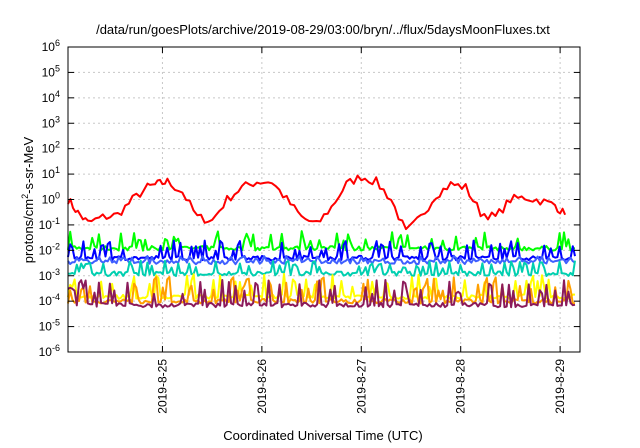 Image resolution: width=640 pixels, height=448 pixels. Describe the element at coordinates (57, 145) in the screenshot. I see `y-tick-exp: 2` at that location.